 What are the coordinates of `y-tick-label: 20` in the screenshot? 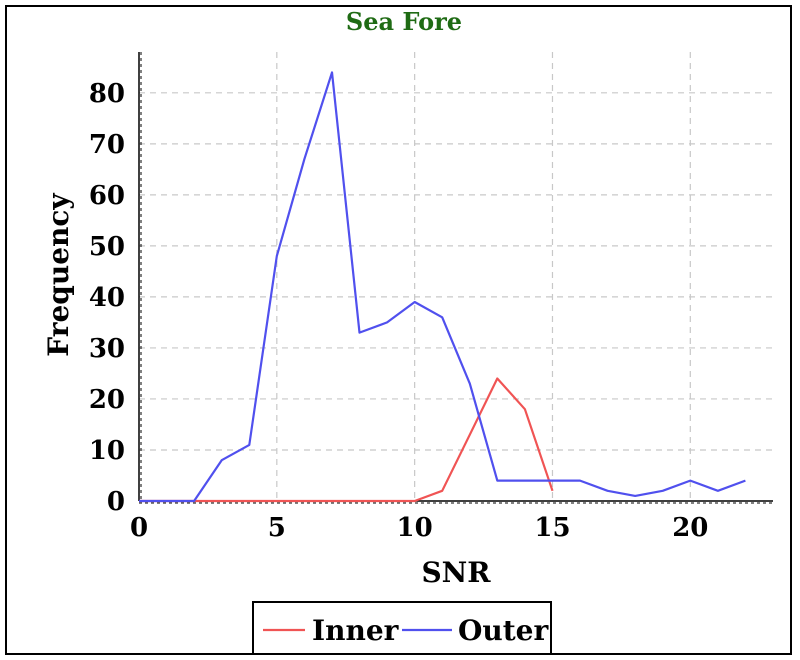 It's located at (107, 400).